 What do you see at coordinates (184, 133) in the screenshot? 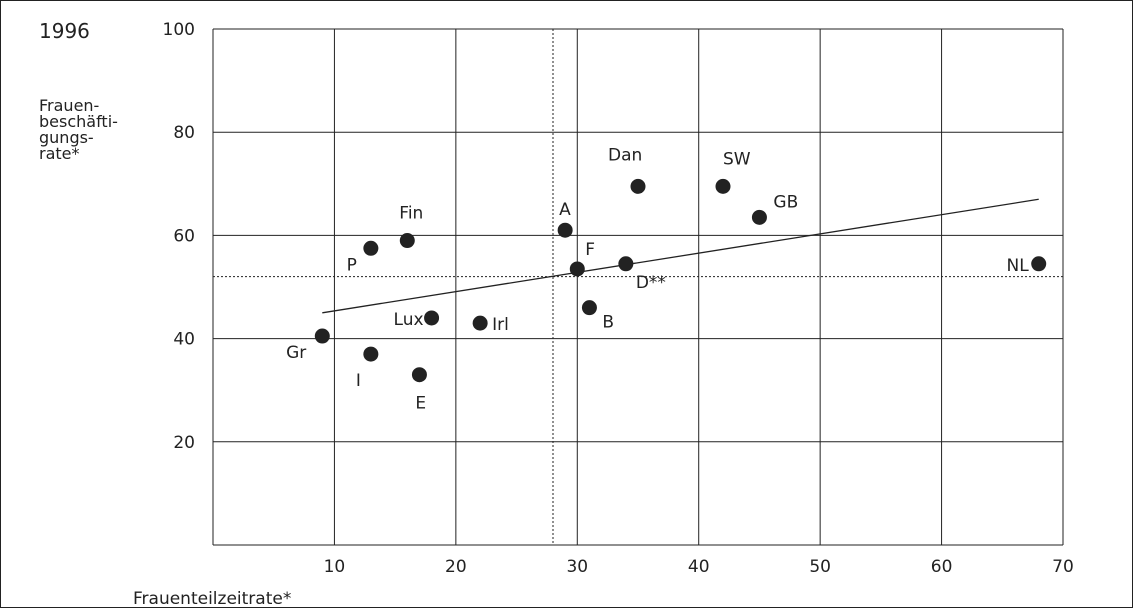
I see `y-tick-label: 80` at bounding box center [184, 133].